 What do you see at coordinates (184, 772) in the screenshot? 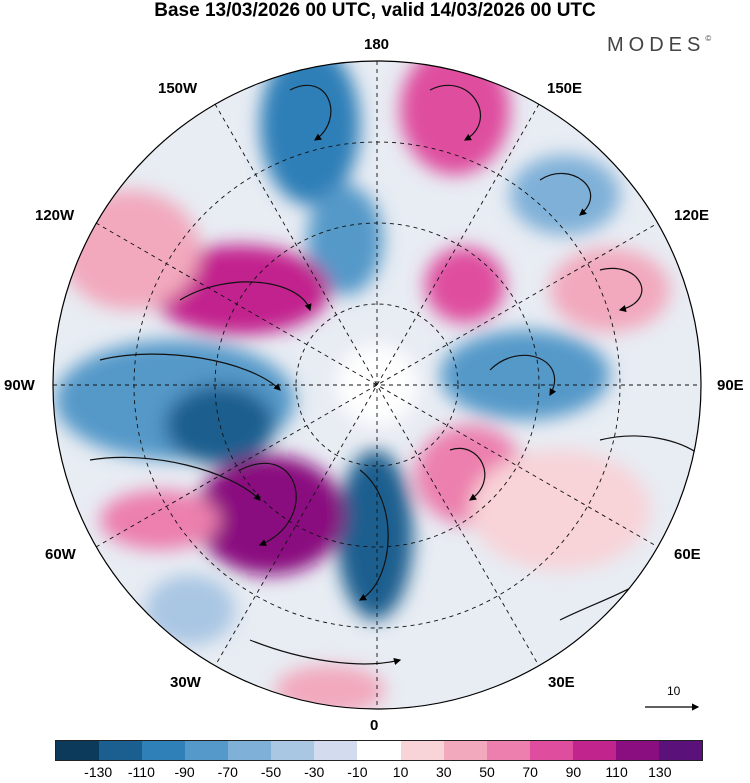
I see `colorbar-tick-label: -90` at bounding box center [184, 772].